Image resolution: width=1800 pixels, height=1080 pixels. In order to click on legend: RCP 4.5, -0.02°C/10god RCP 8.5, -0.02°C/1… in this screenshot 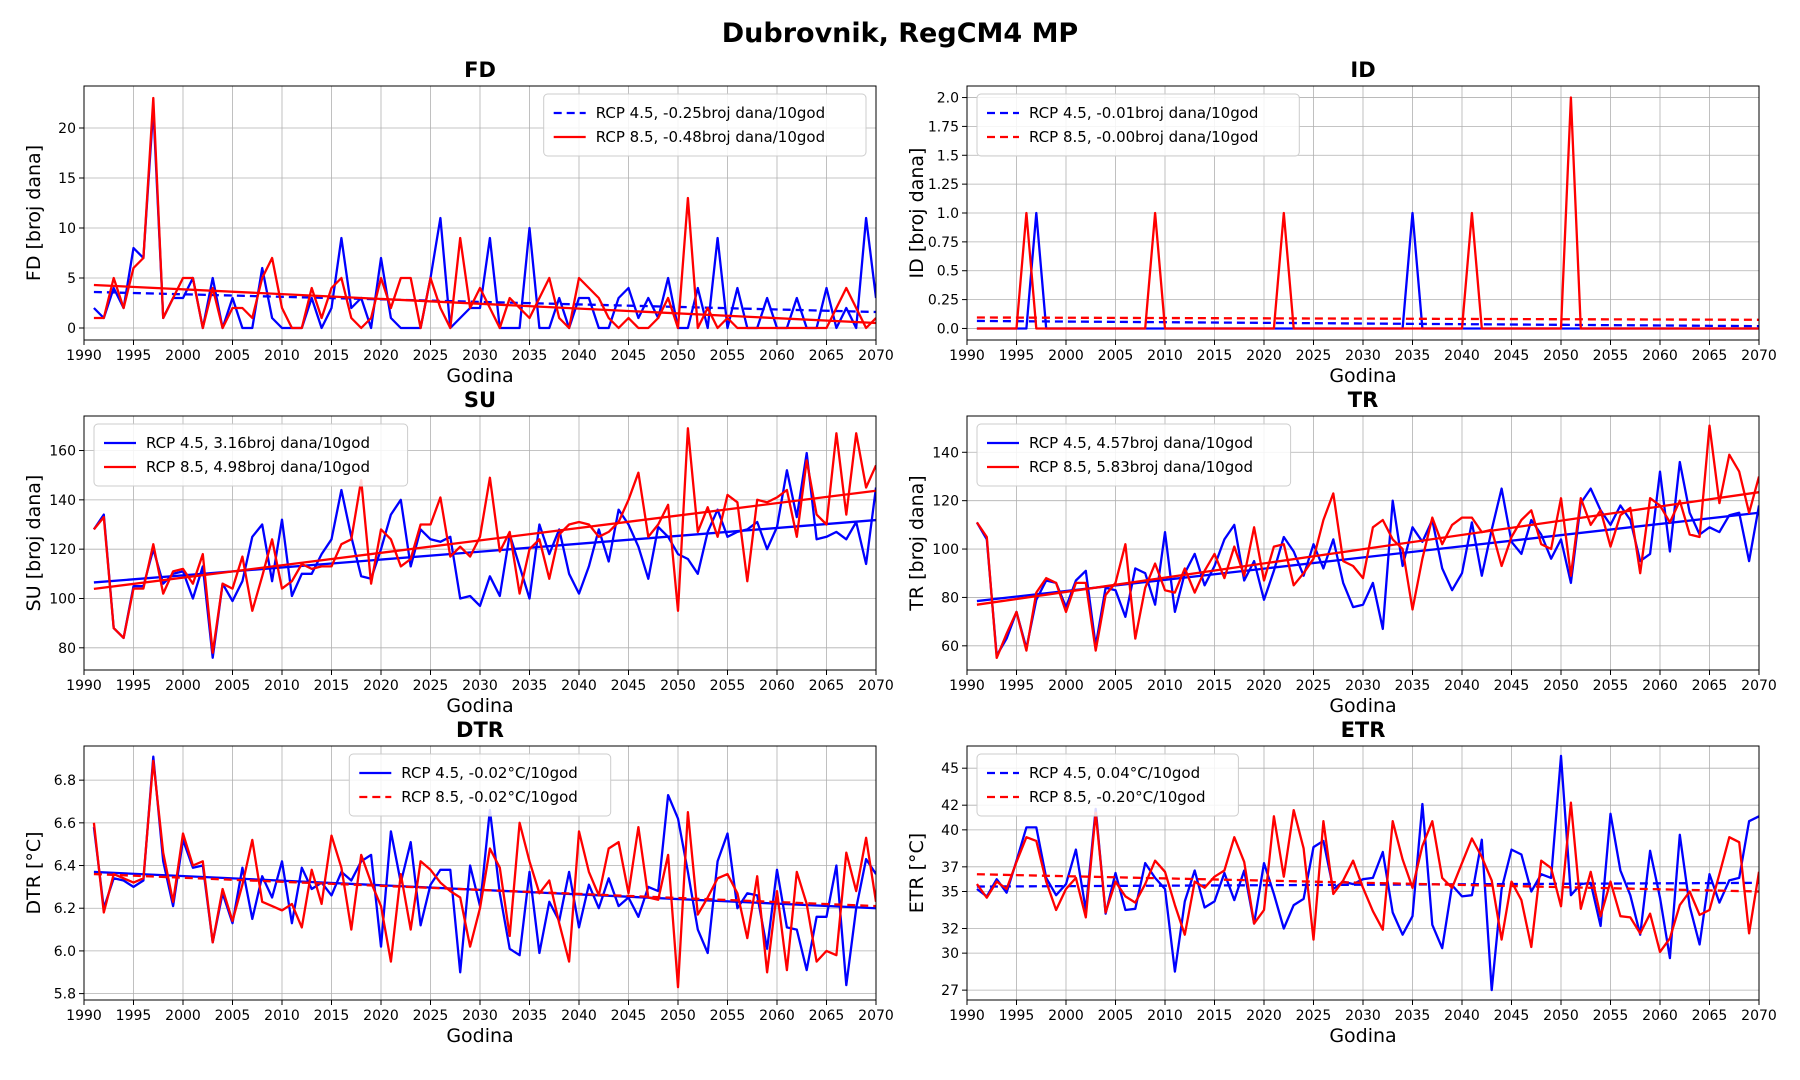, I will do `click(480, 785)`.